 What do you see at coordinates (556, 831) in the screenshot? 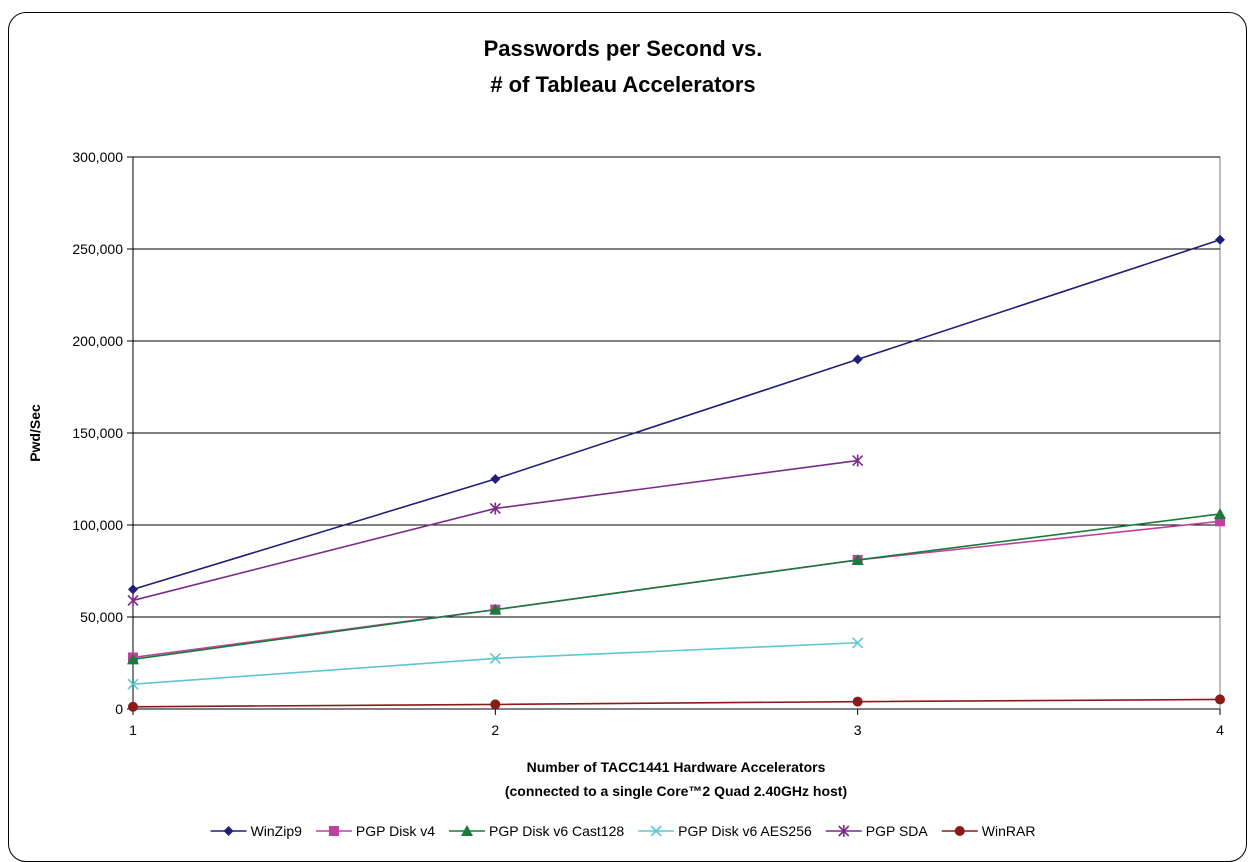
I see `legend-label: PGP Disk v6 Cast128` at bounding box center [556, 831].